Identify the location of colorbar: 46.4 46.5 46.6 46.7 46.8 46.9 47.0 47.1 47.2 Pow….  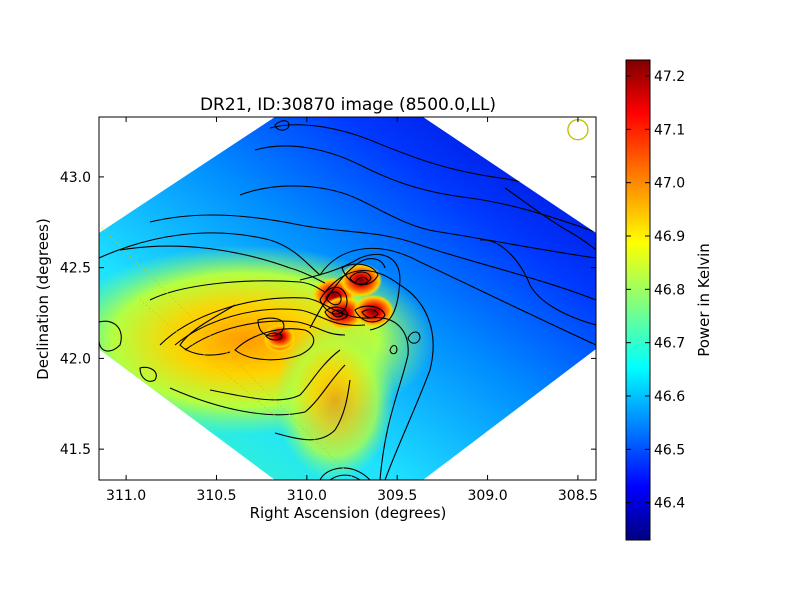
(669, 300).